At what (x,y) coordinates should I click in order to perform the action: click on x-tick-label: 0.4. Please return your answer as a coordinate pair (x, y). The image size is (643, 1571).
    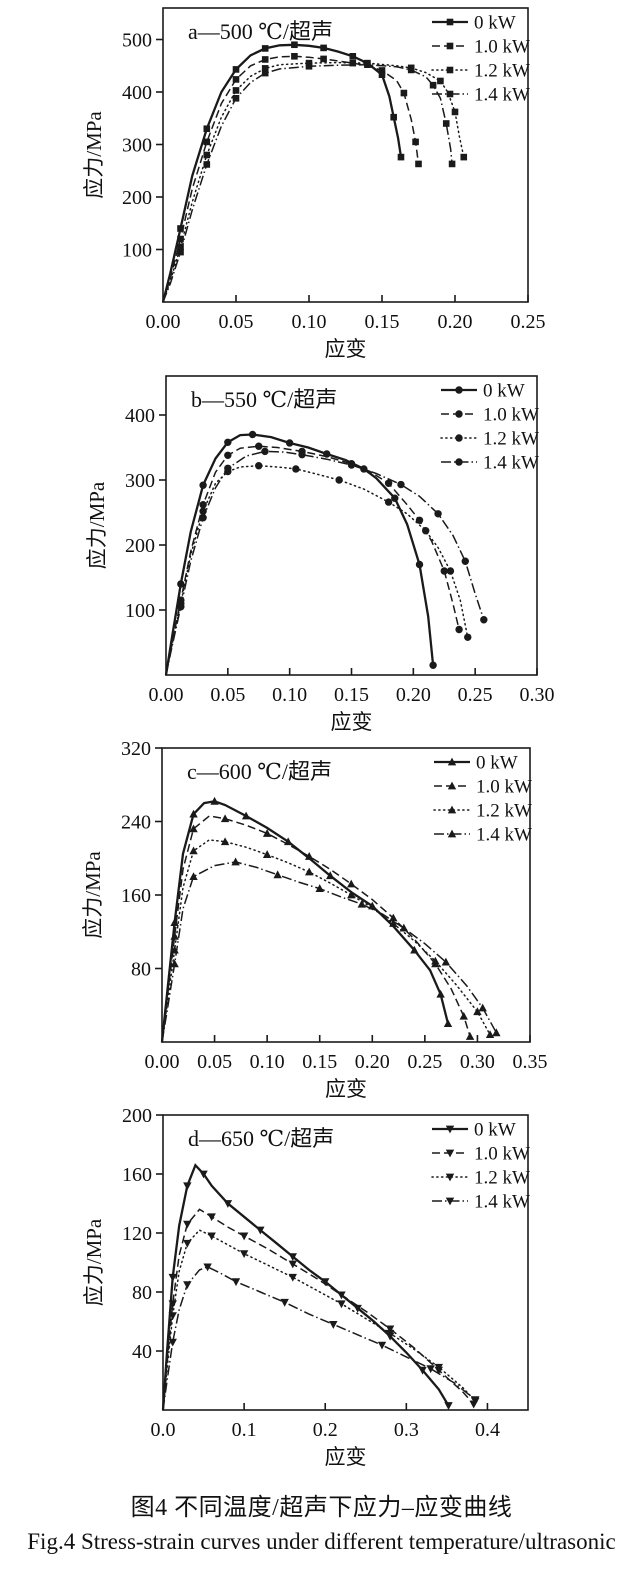
    Looking at the image, I should click on (487, 1430).